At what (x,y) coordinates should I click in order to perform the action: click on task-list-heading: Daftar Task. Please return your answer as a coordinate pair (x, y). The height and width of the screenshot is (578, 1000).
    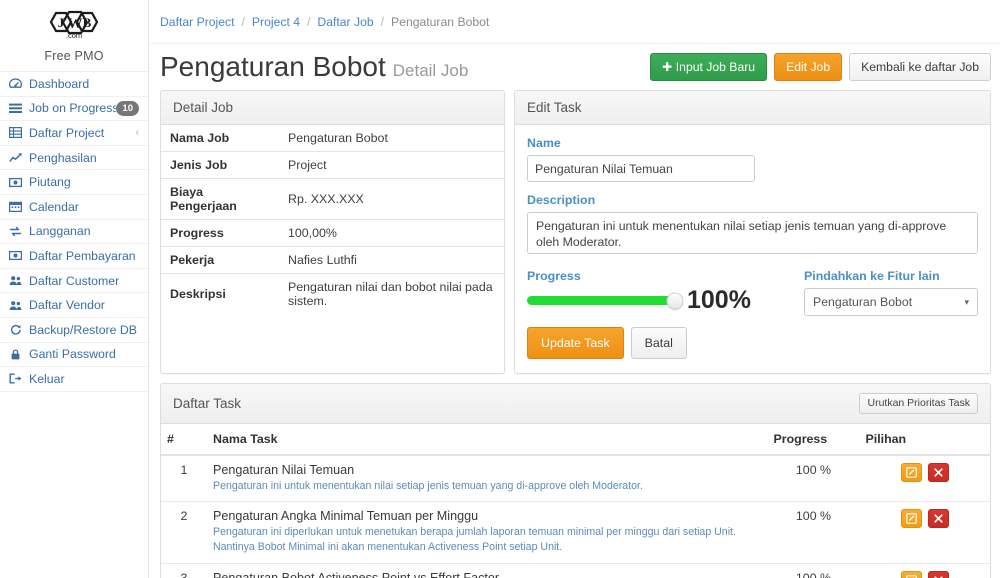
    Looking at the image, I should click on (207, 403).